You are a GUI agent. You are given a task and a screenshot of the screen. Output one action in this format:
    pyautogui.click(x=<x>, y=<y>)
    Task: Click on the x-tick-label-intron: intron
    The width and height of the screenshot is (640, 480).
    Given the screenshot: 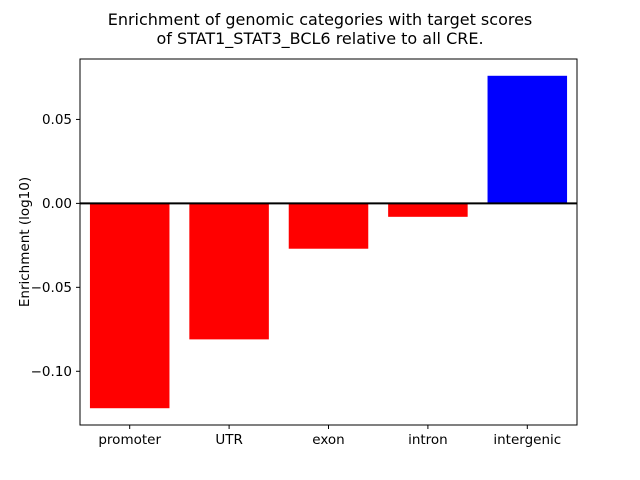 What is the action you would take?
    pyautogui.click(x=428, y=440)
    